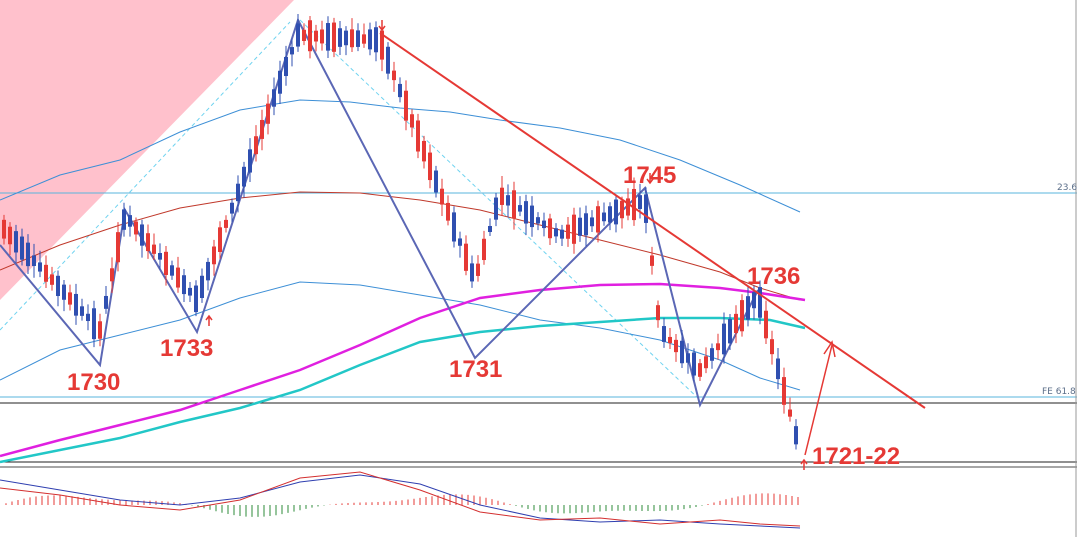 Image resolution: width=1077 pixels, height=537 pixels. I want to click on level-label-swing-high: 1745, so click(649, 175).